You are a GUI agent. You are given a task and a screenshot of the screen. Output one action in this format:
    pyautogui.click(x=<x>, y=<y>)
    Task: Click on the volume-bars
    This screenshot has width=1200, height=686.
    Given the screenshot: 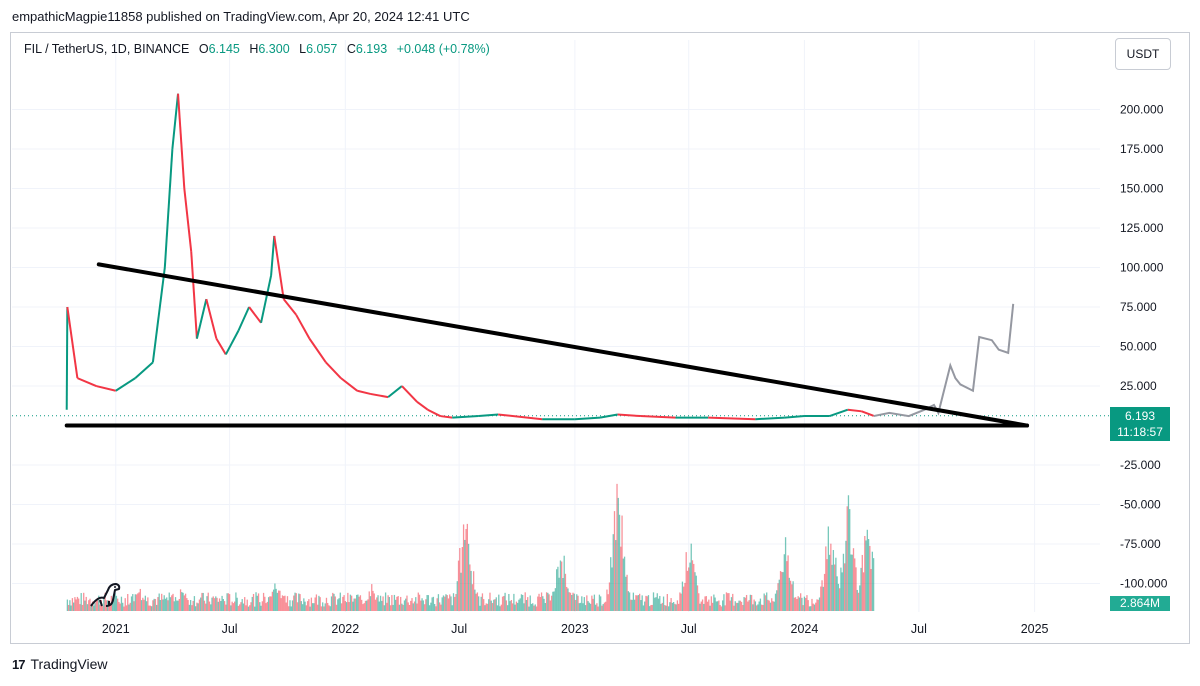 What is the action you would take?
    pyautogui.click(x=470, y=547)
    